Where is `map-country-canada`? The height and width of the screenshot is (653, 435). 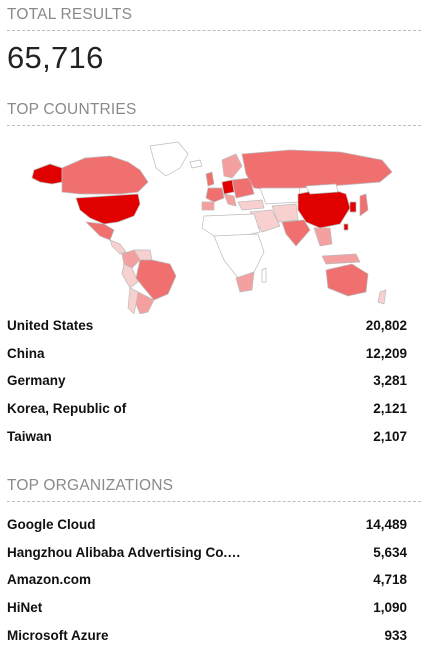 map-country-canada is located at coordinates (105, 175).